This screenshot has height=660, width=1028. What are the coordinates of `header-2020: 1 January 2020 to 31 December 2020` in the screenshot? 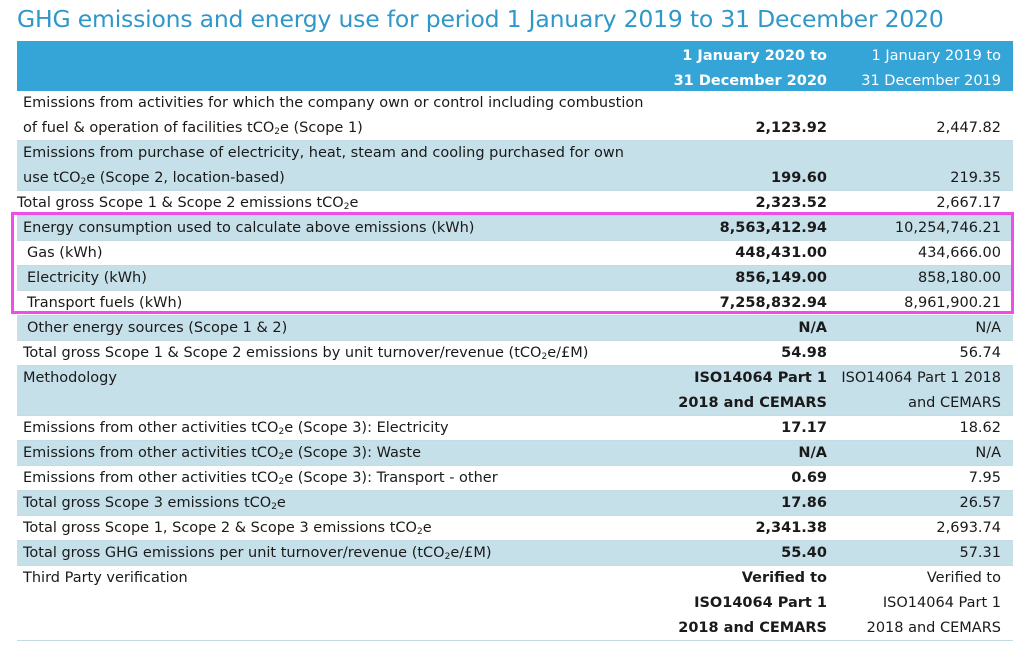 It's located at (750, 68).